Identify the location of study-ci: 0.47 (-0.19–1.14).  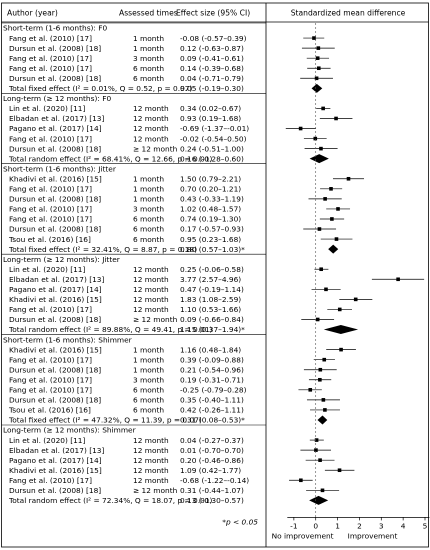
(212, 289).